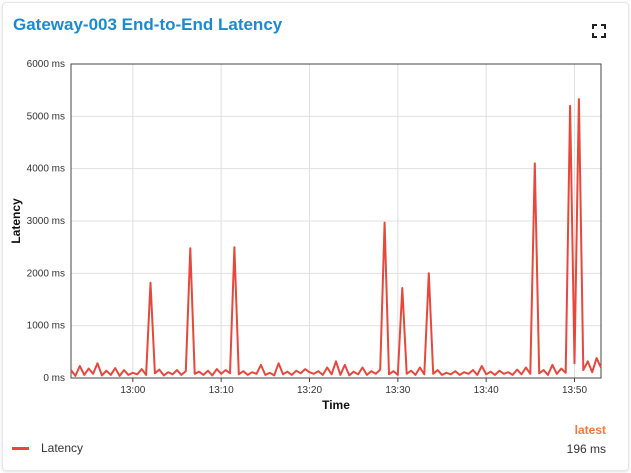 This screenshot has height=473, width=631. Describe the element at coordinates (148, 24) in the screenshot. I see `panel-title: Gateway-003 End-to-End Latency` at that location.